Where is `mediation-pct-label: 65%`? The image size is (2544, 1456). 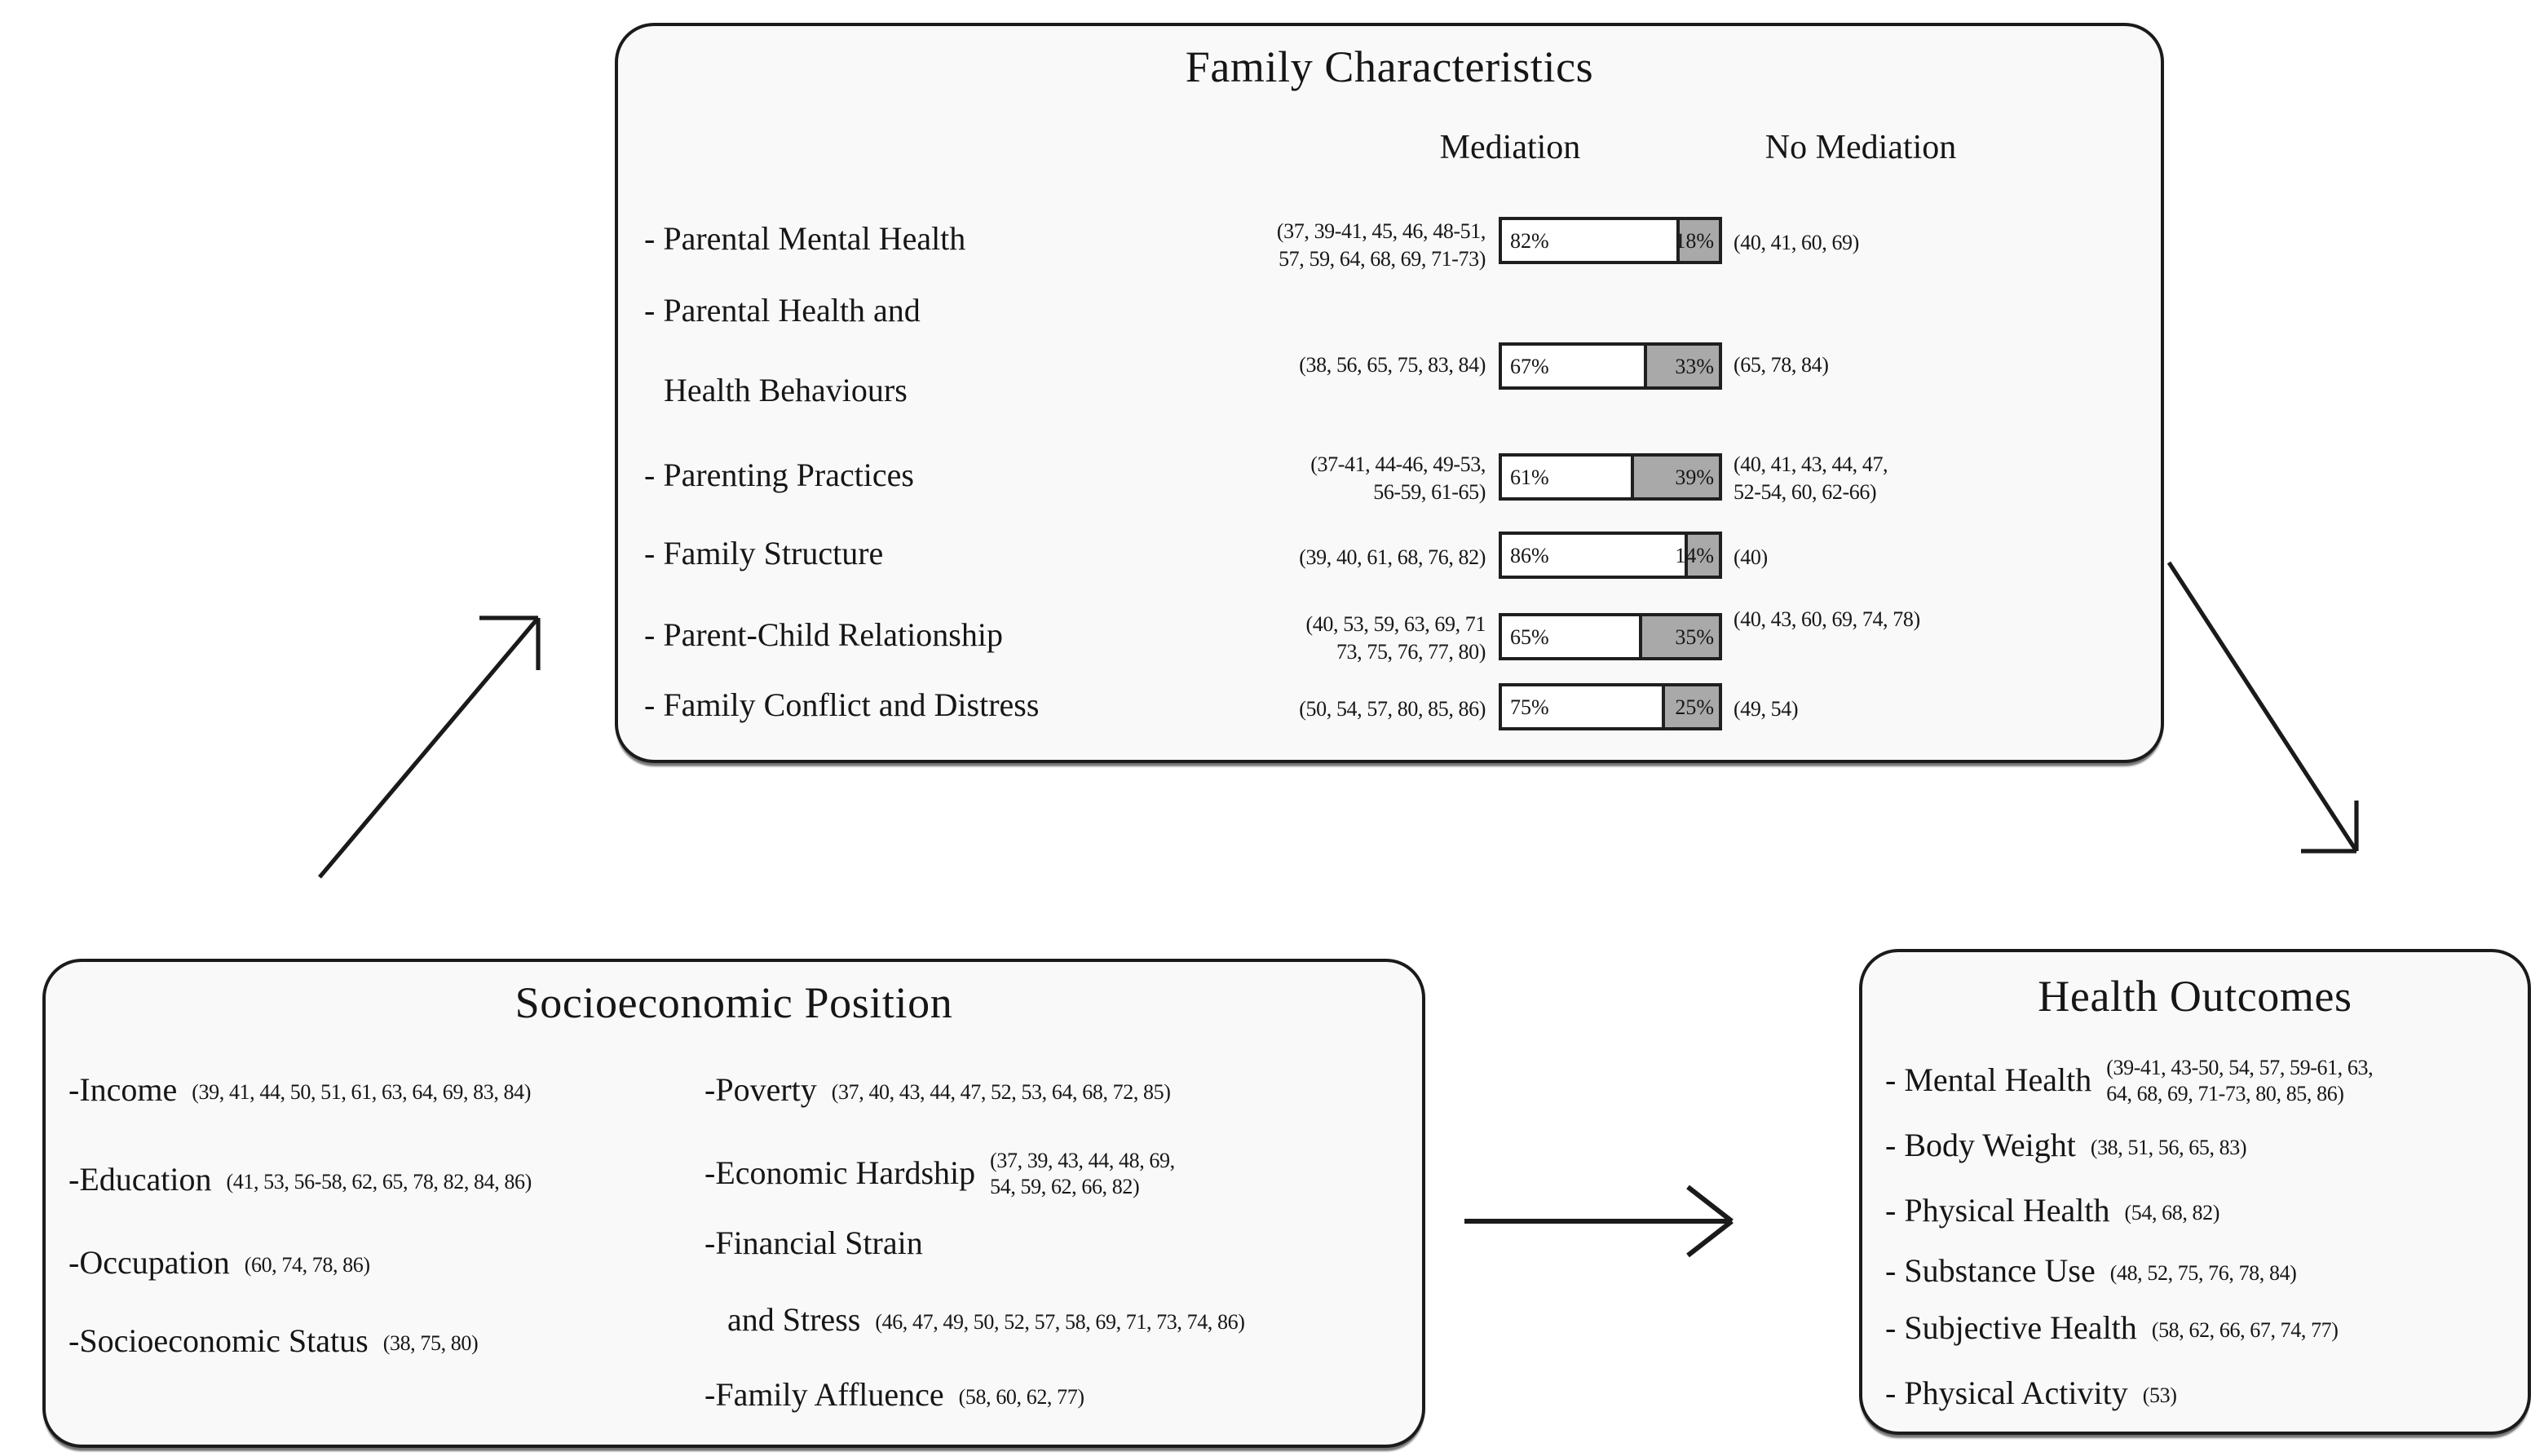
mediation-pct-label: 65% is located at coordinates (1529, 636).